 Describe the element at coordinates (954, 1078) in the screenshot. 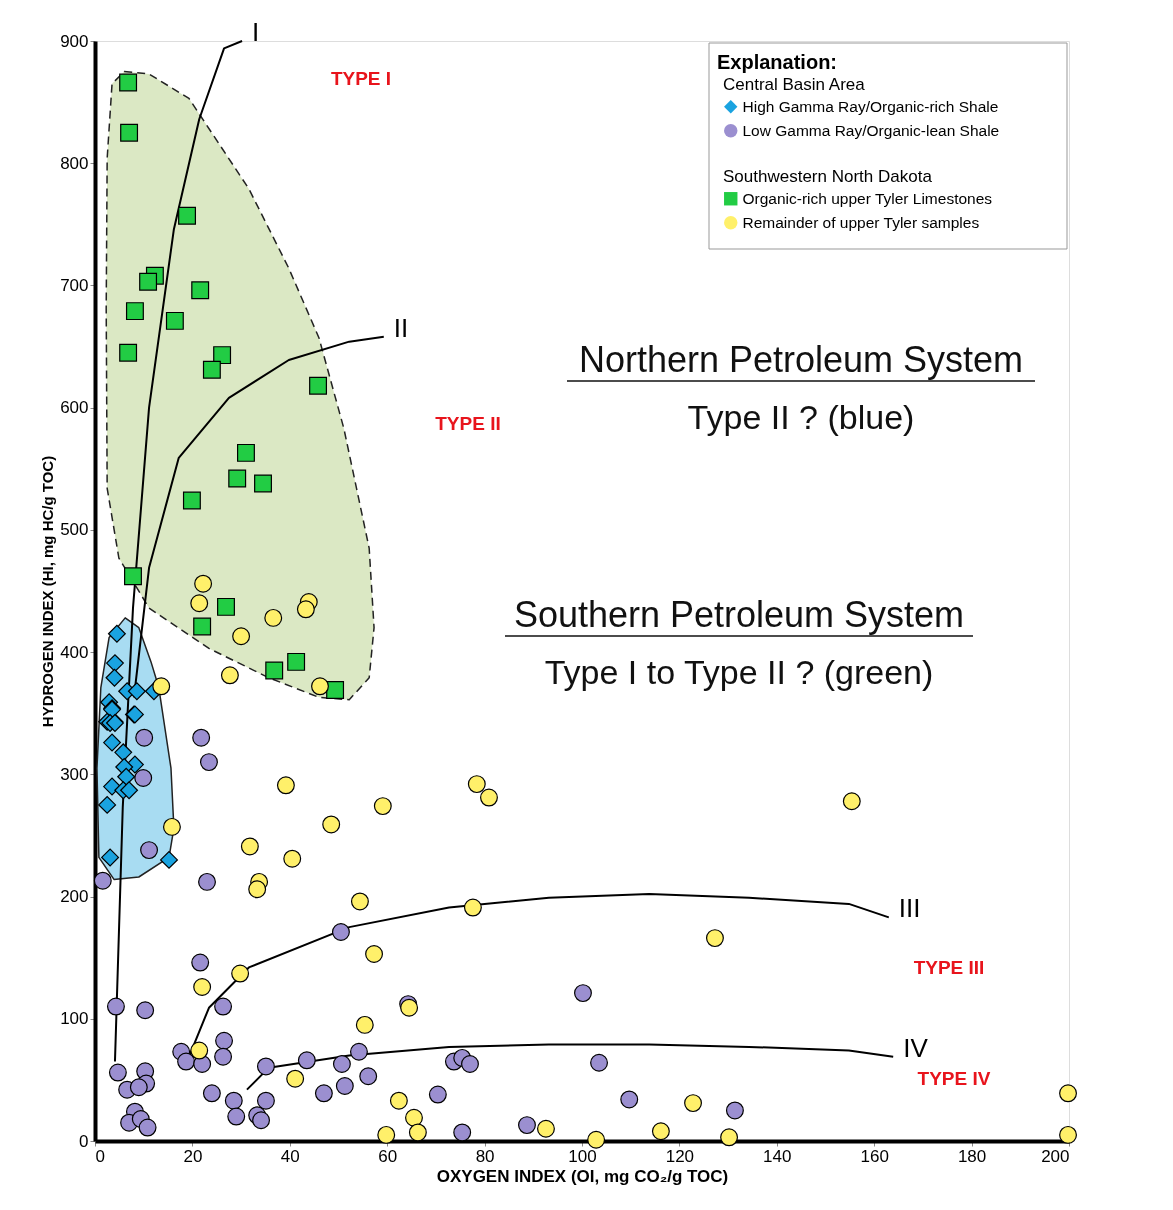

I see `annotation: TYPE IV` at that location.